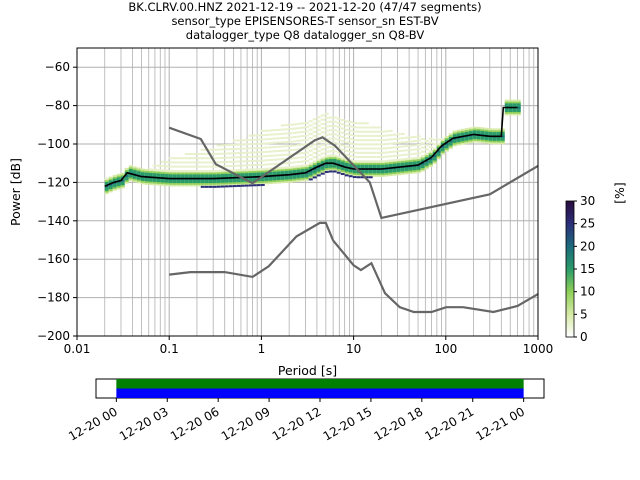 The width and height of the screenshot is (640, 480). I want to click on x-tick-label: 0.1, so click(169, 349).